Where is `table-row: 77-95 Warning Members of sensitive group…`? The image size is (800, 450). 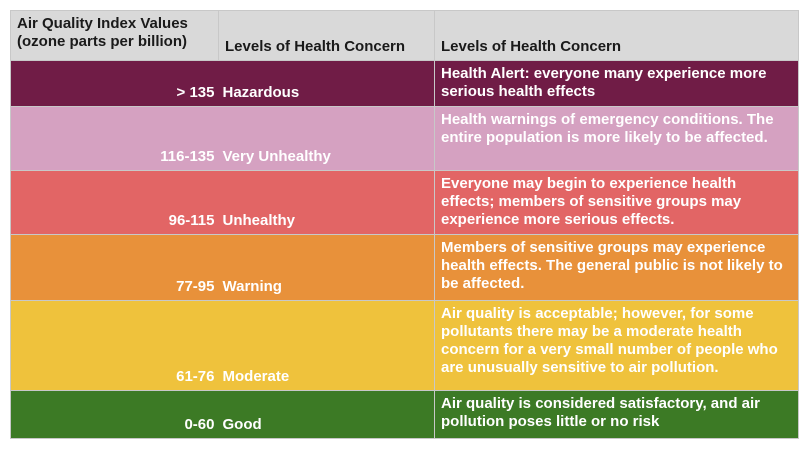
table-row: 77-95 Warning Members of sensitive group… is located at coordinates (404, 267).